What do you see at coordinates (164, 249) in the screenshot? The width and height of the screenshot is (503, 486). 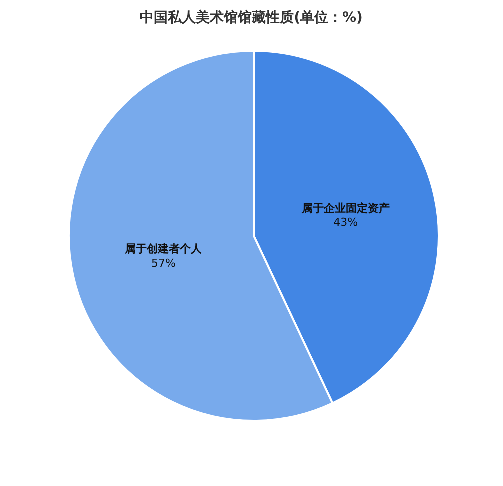 I see `slice-label: 属于创建者个人` at bounding box center [164, 249].